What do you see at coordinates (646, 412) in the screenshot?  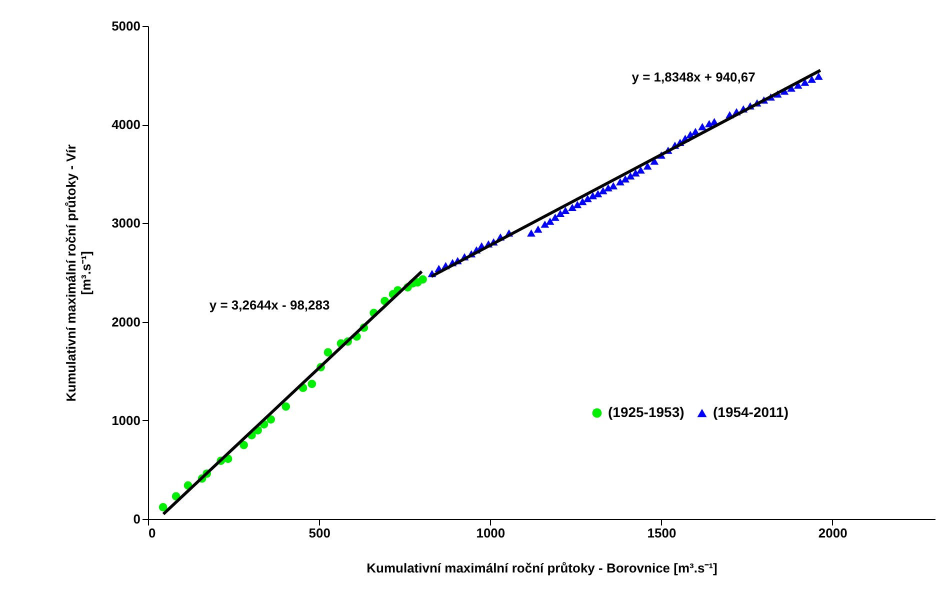 I see `legend-label: (1925-1953)` at bounding box center [646, 412].